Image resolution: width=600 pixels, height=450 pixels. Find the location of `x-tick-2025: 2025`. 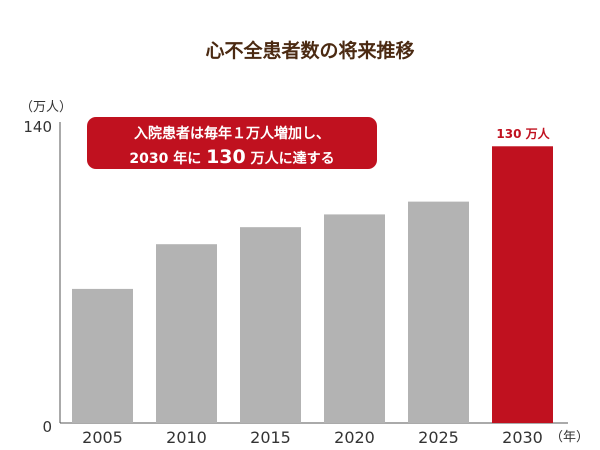

x-tick-2025: 2025 is located at coordinates (438, 437).